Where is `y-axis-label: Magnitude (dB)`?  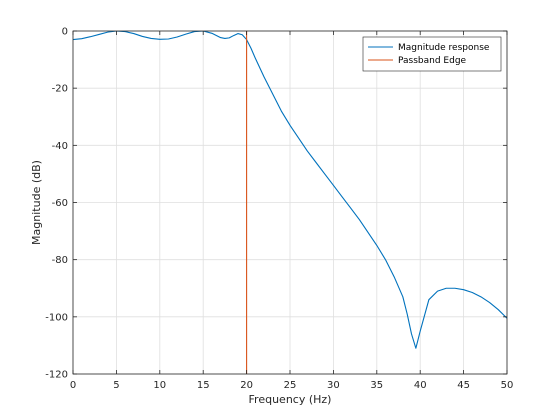 y-axis-label: Magnitude (dB) is located at coordinates (36, 202).